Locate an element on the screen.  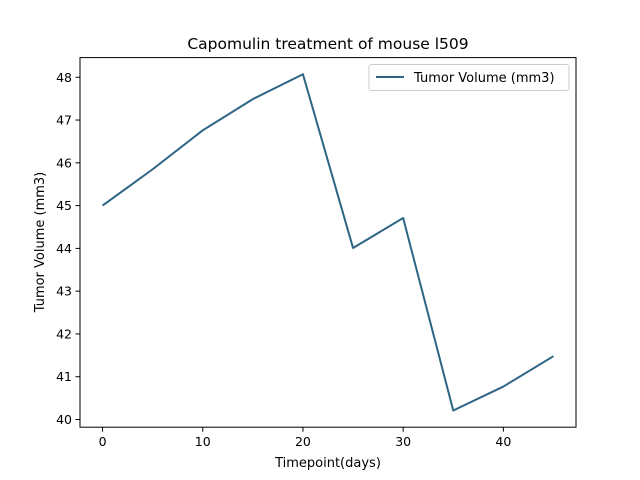
y-tick-label: 46 is located at coordinates (64, 162).